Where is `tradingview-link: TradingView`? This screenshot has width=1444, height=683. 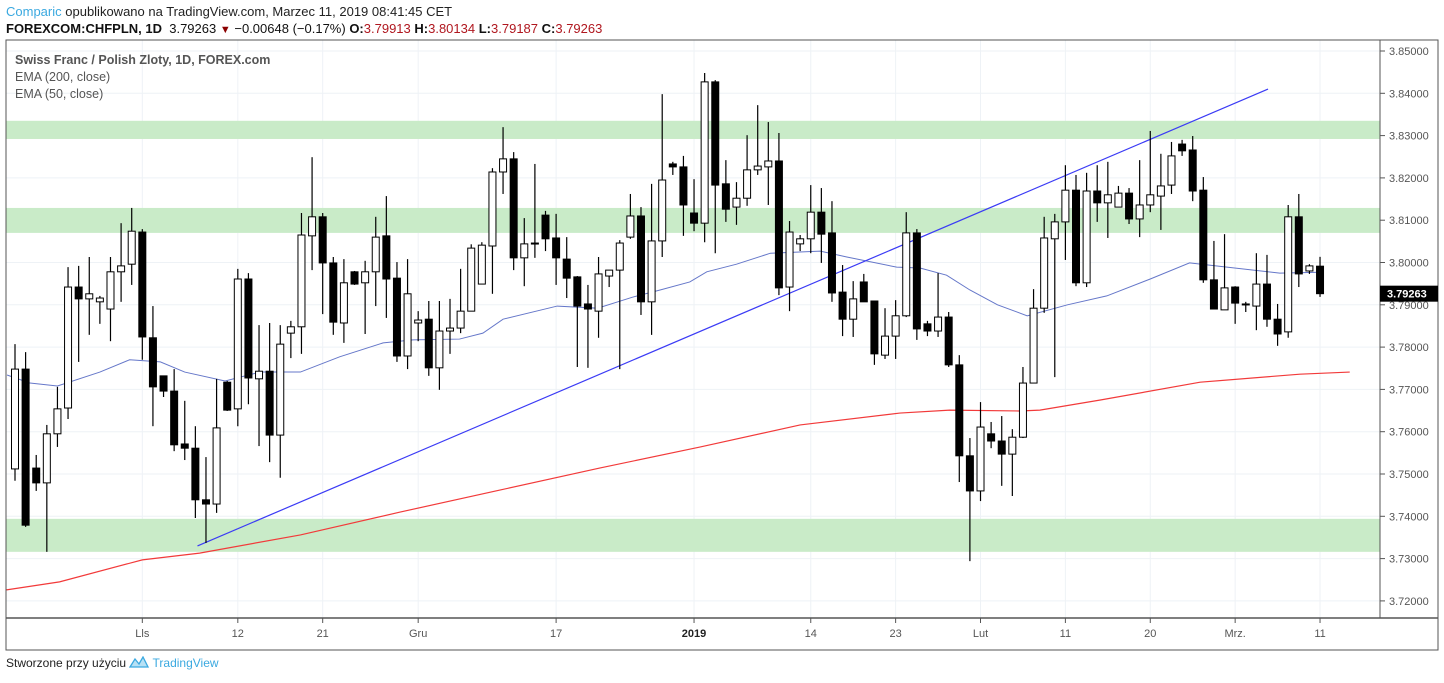
tradingview-link: TradingView is located at coordinates (185, 663).